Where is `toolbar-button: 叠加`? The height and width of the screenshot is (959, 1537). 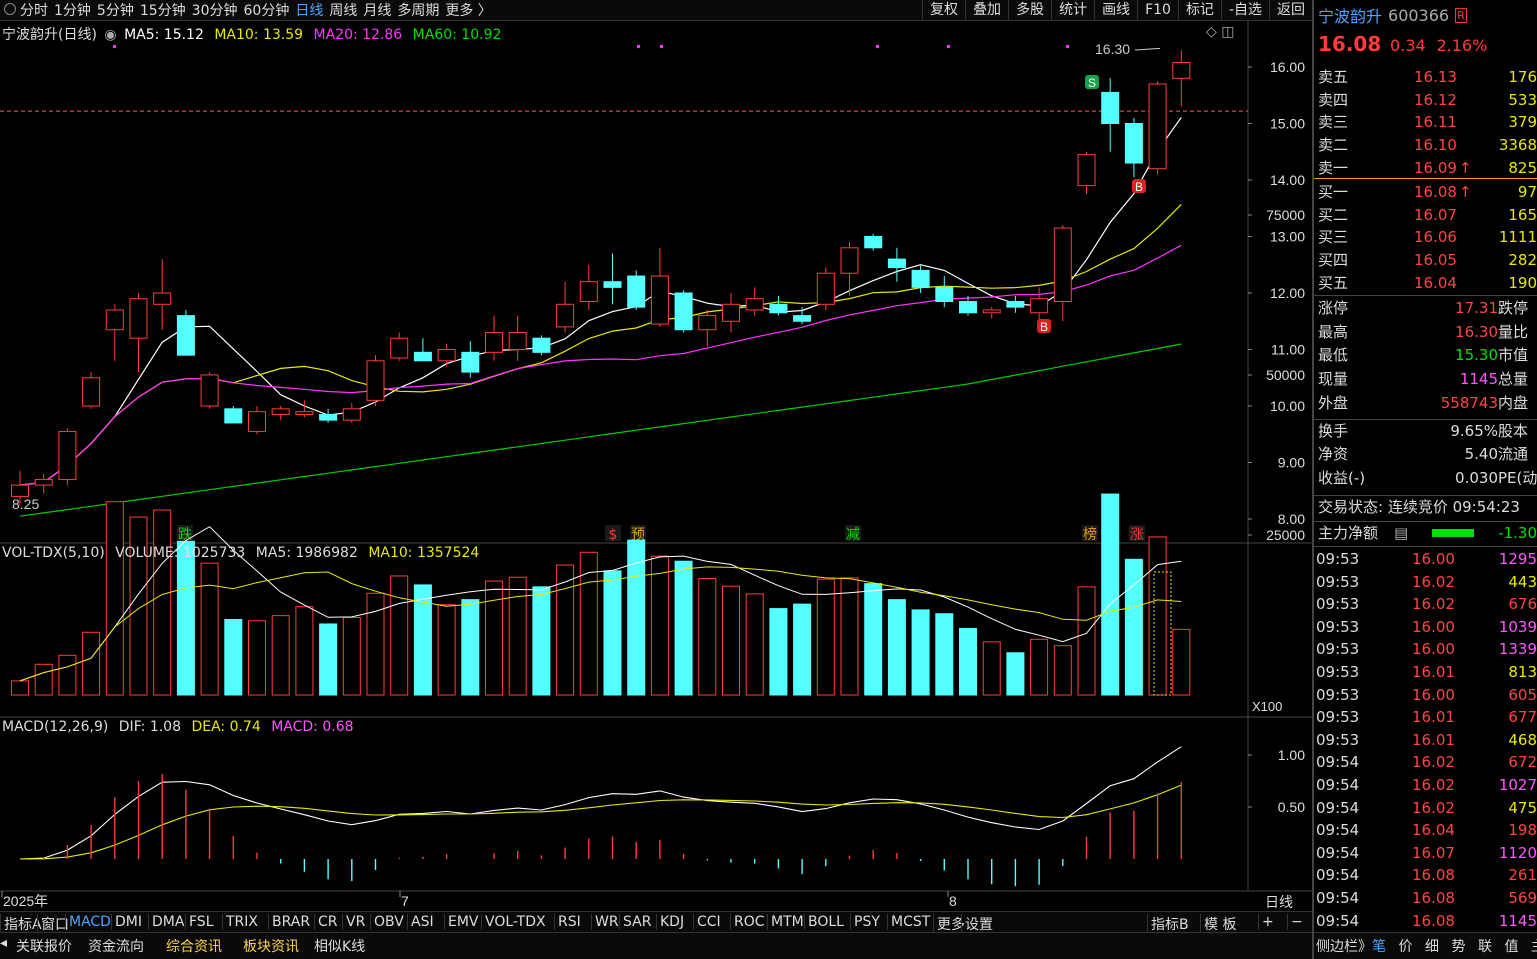 toolbar-button: 叠加 is located at coordinates (986, 10).